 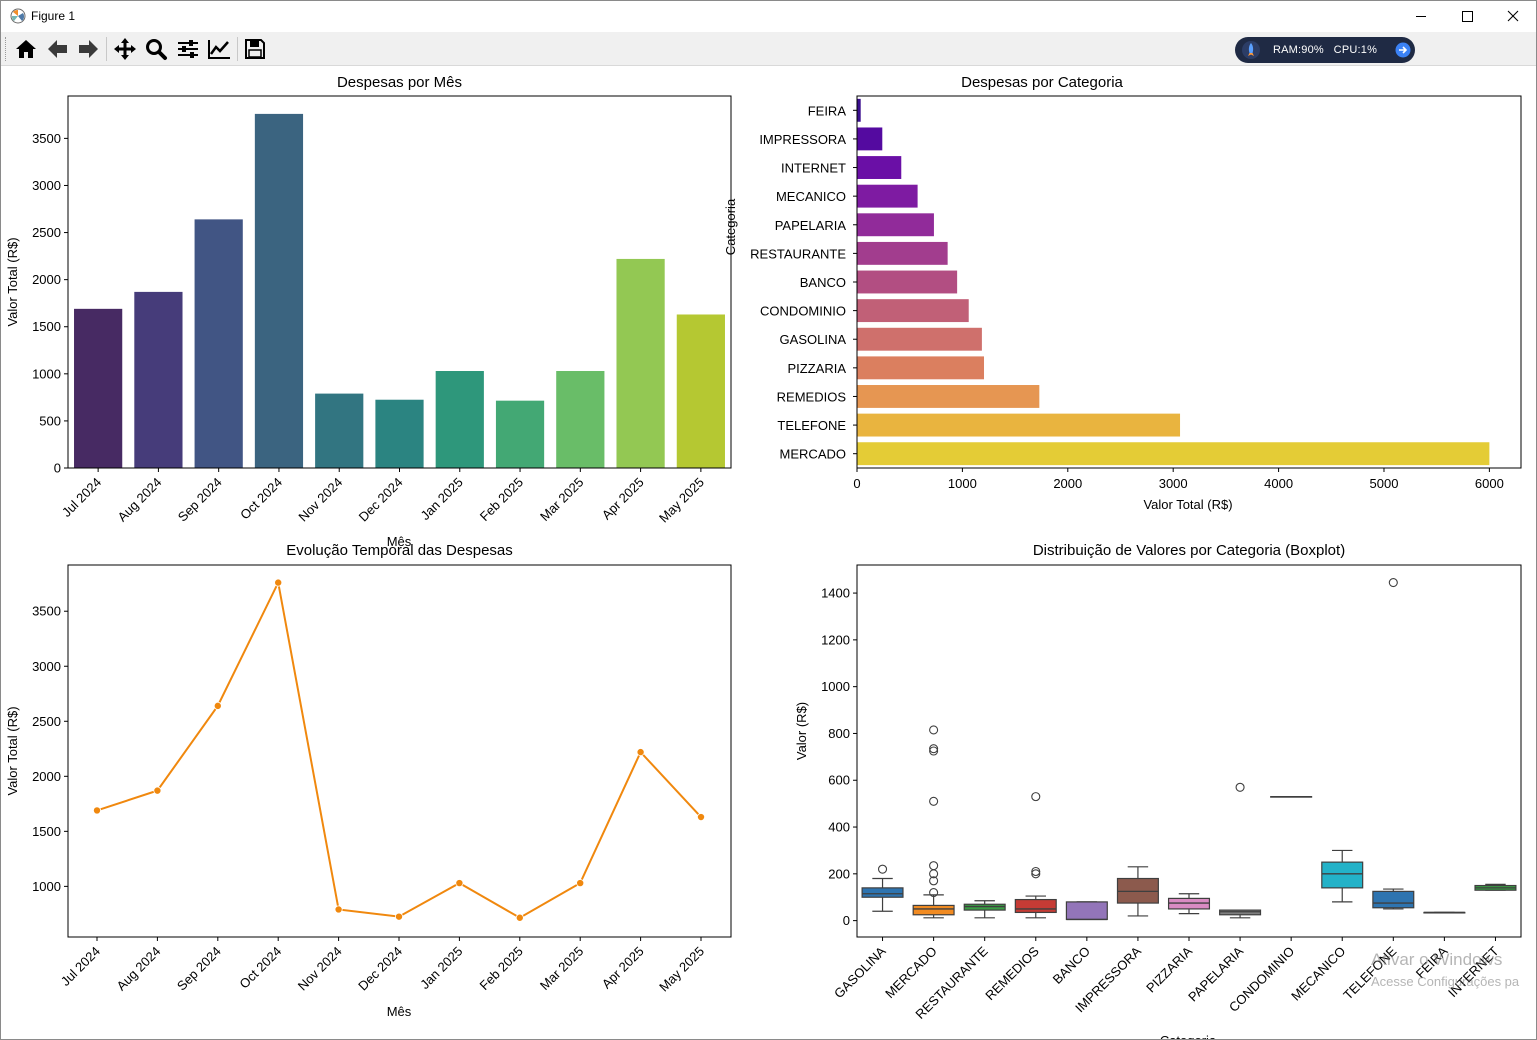 I want to click on y-tick-label: 500, so click(x=50, y=420).